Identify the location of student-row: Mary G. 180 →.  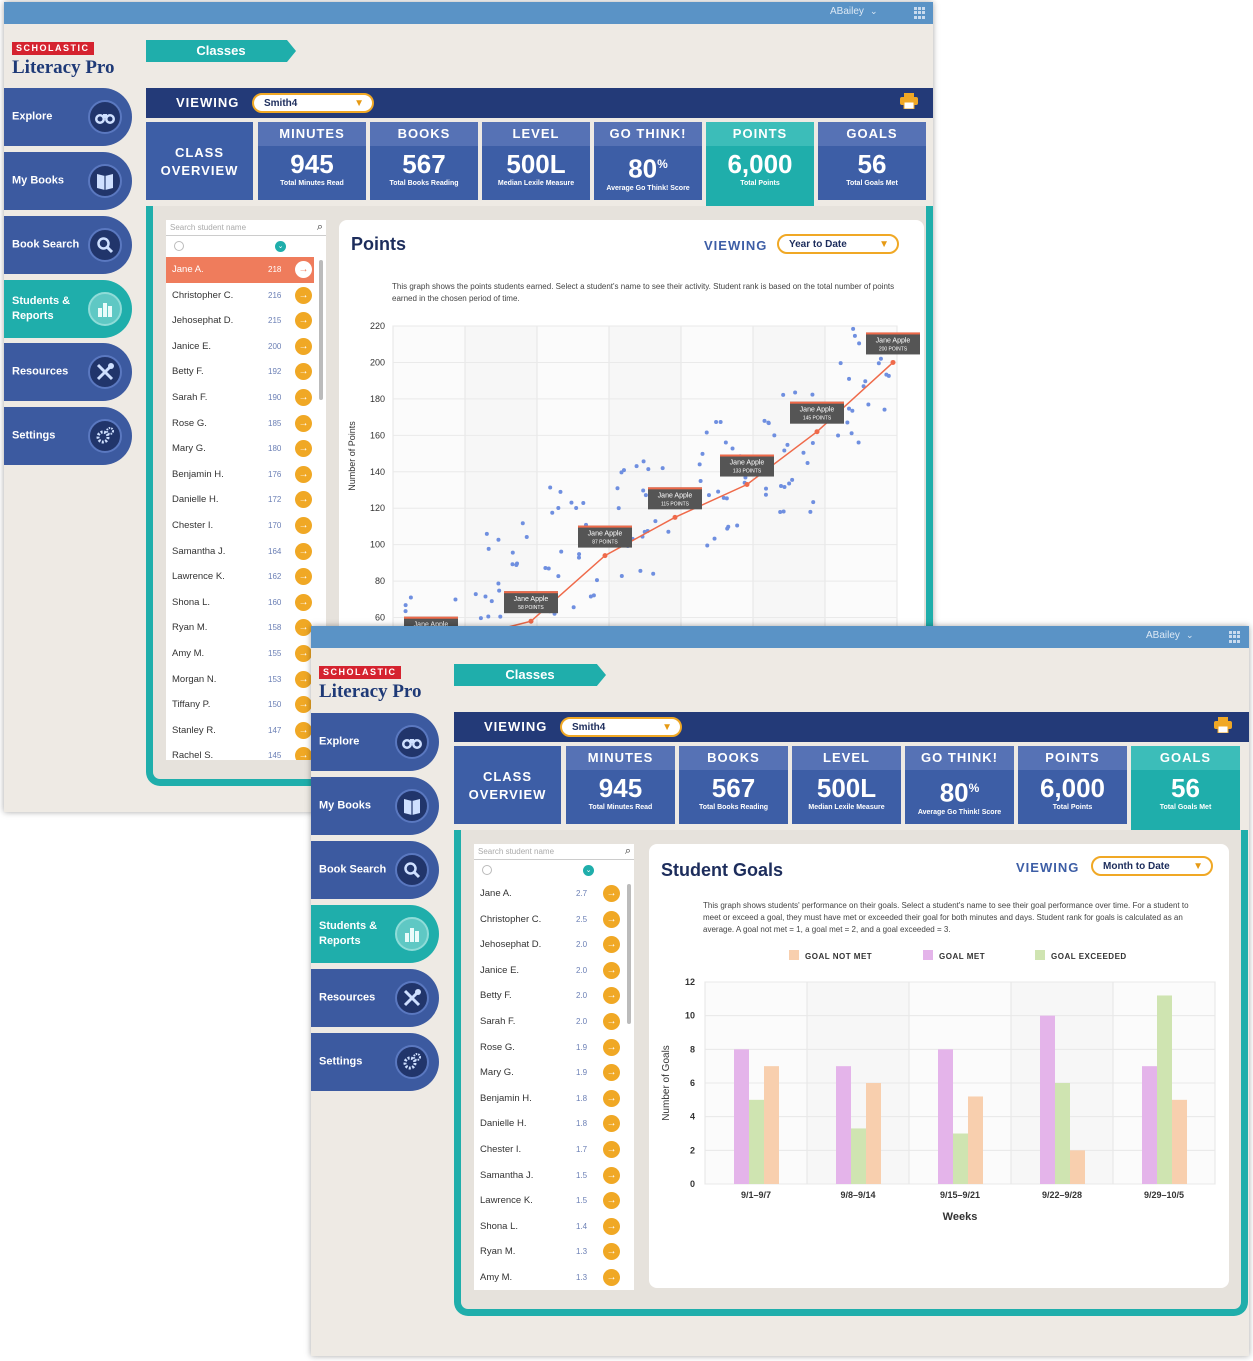
(240, 449).